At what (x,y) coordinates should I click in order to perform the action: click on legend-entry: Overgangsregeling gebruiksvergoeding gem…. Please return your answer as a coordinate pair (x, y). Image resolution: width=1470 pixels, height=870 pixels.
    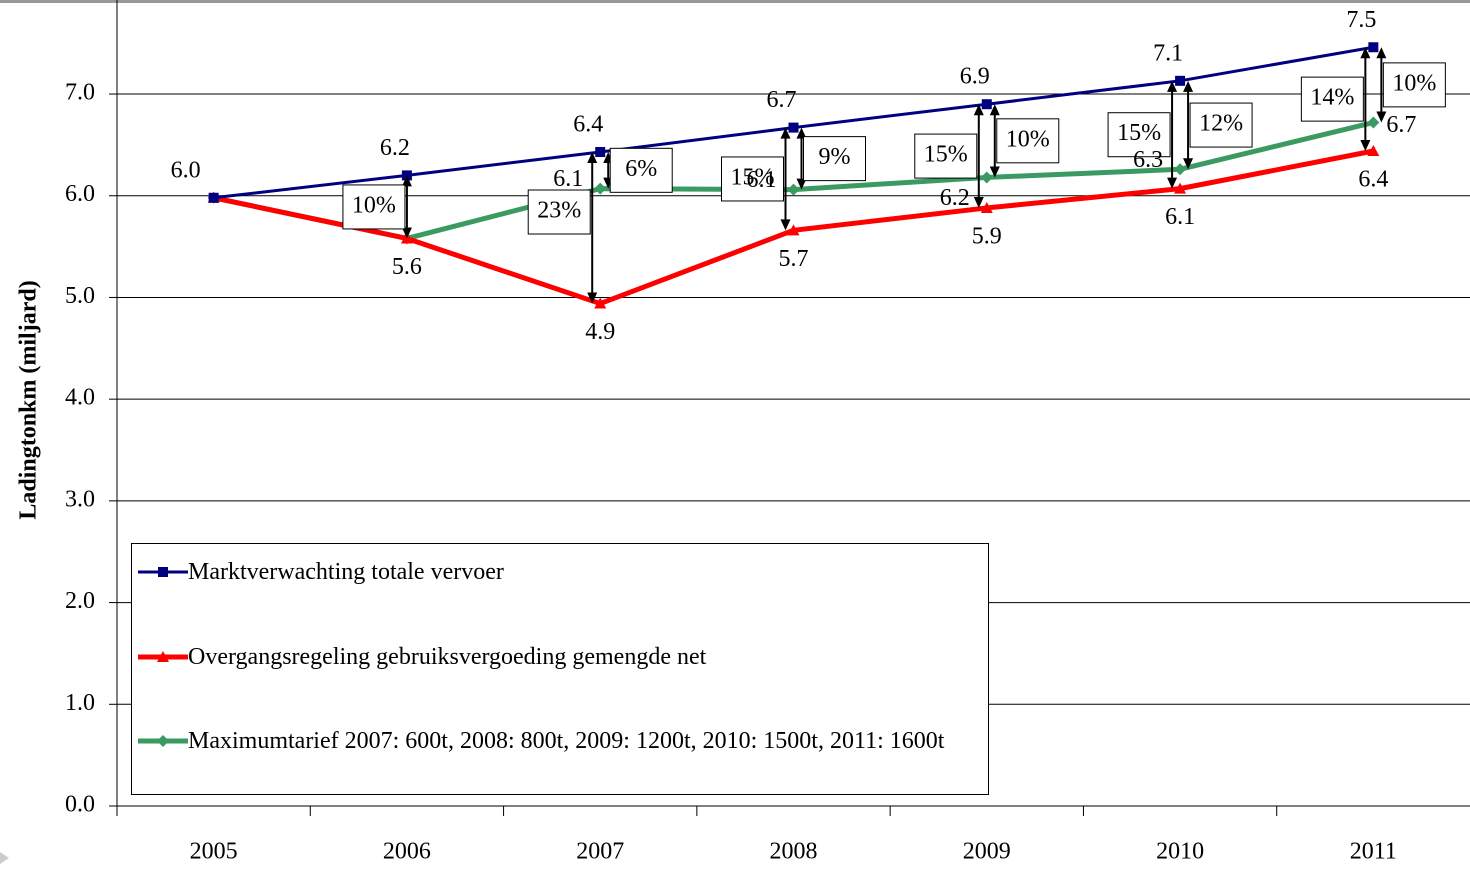
    Looking at the image, I should click on (565, 657).